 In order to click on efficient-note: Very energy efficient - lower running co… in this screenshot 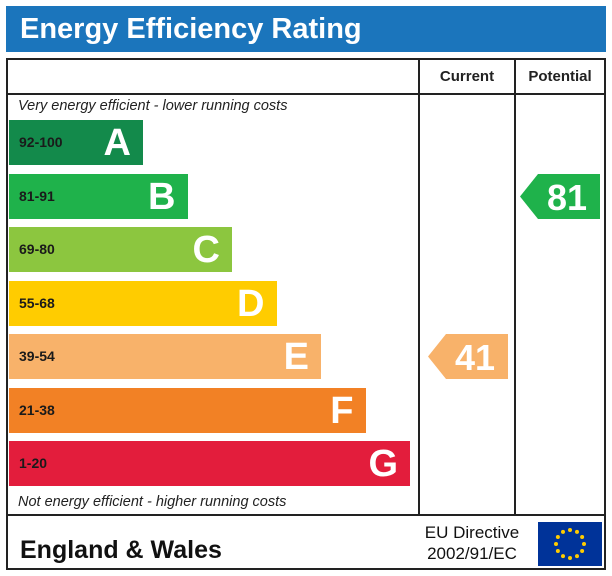, I will do `click(153, 106)`.